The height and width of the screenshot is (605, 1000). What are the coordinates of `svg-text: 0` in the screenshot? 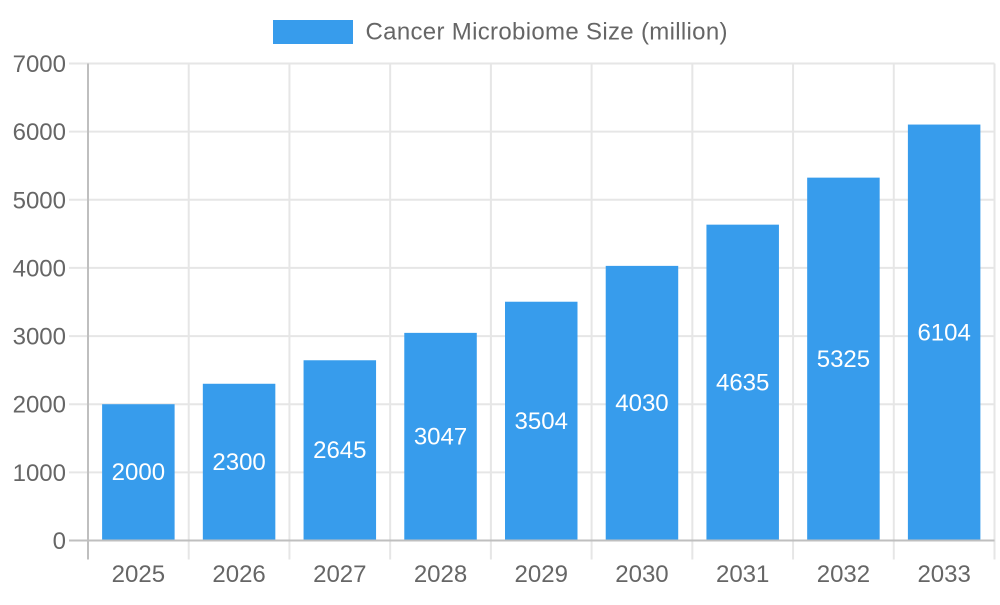 It's located at (59, 541).